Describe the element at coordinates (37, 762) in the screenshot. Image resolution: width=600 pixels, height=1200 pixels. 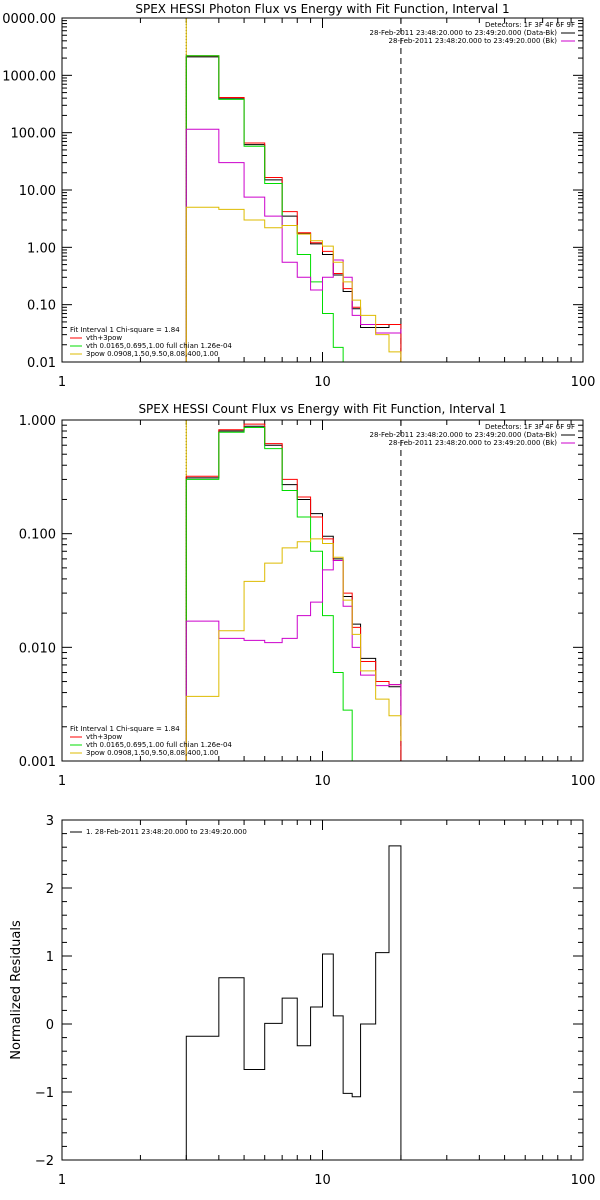
I see `y-tick-label: 0.001` at that location.